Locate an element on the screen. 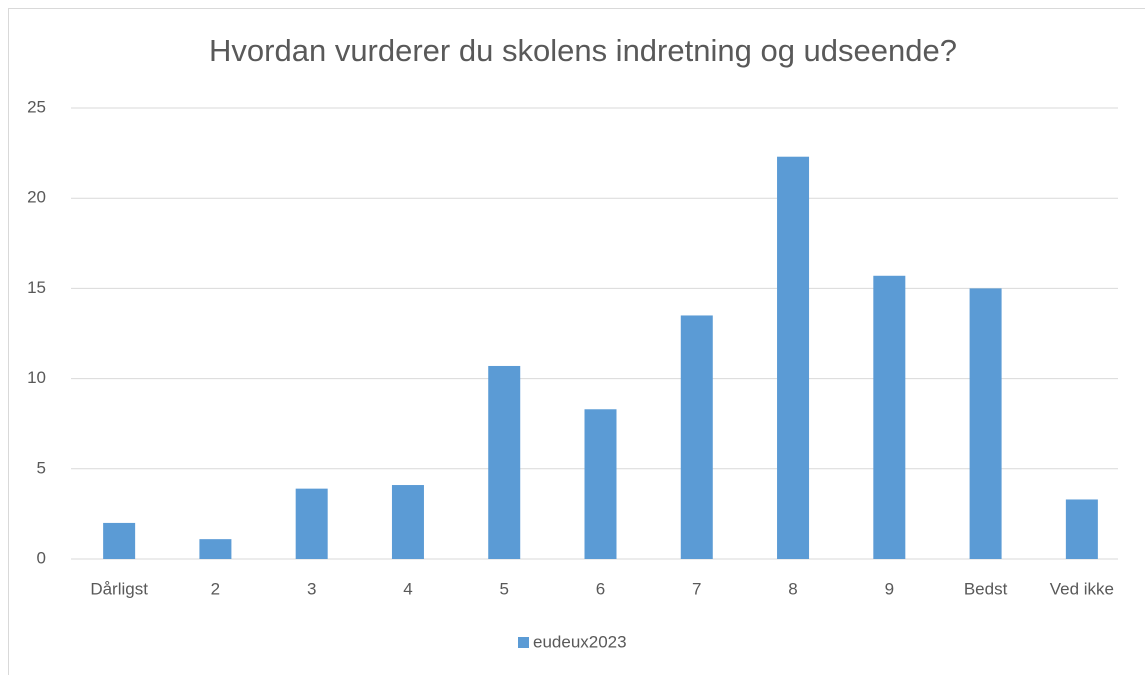 The image size is (1145, 675). x-tick-label: Ved ikke is located at coordinates (1082, 588).